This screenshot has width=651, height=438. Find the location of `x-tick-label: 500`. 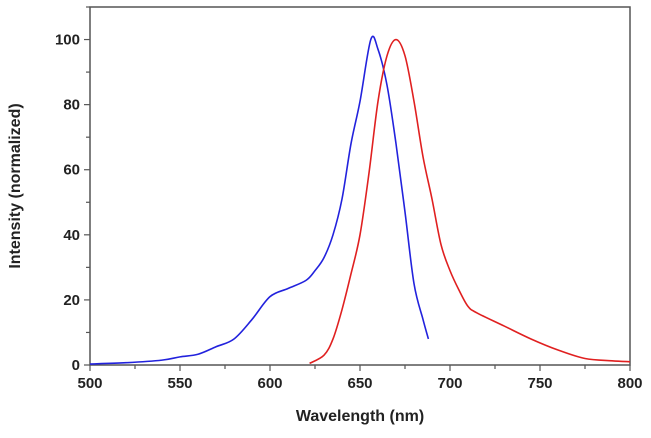

x-tick-label: 500 is located at coordinates (89, 383).